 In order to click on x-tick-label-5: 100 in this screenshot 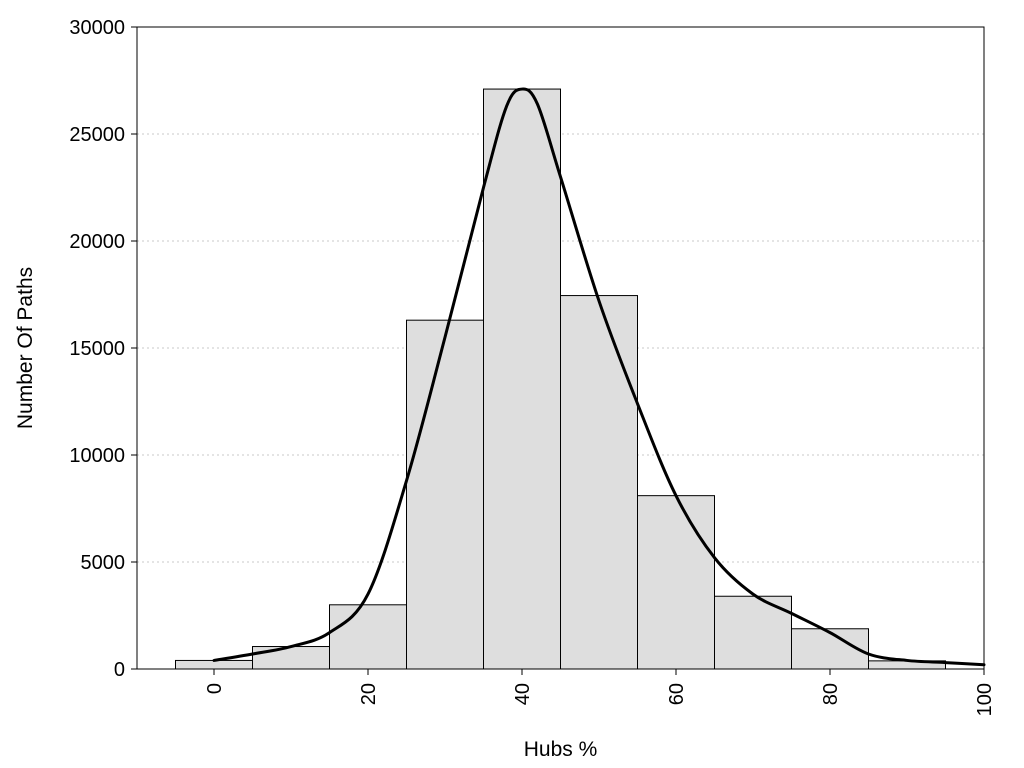, I will do `click(985, 699)`.